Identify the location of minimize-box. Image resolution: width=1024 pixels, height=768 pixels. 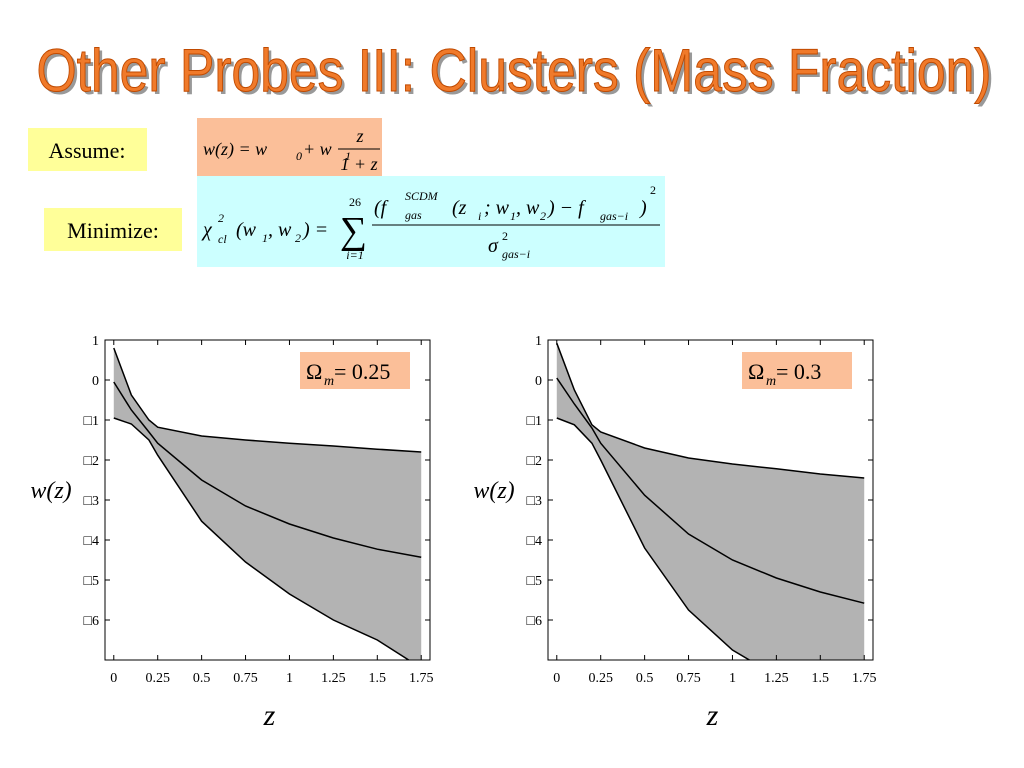
(113, 229).